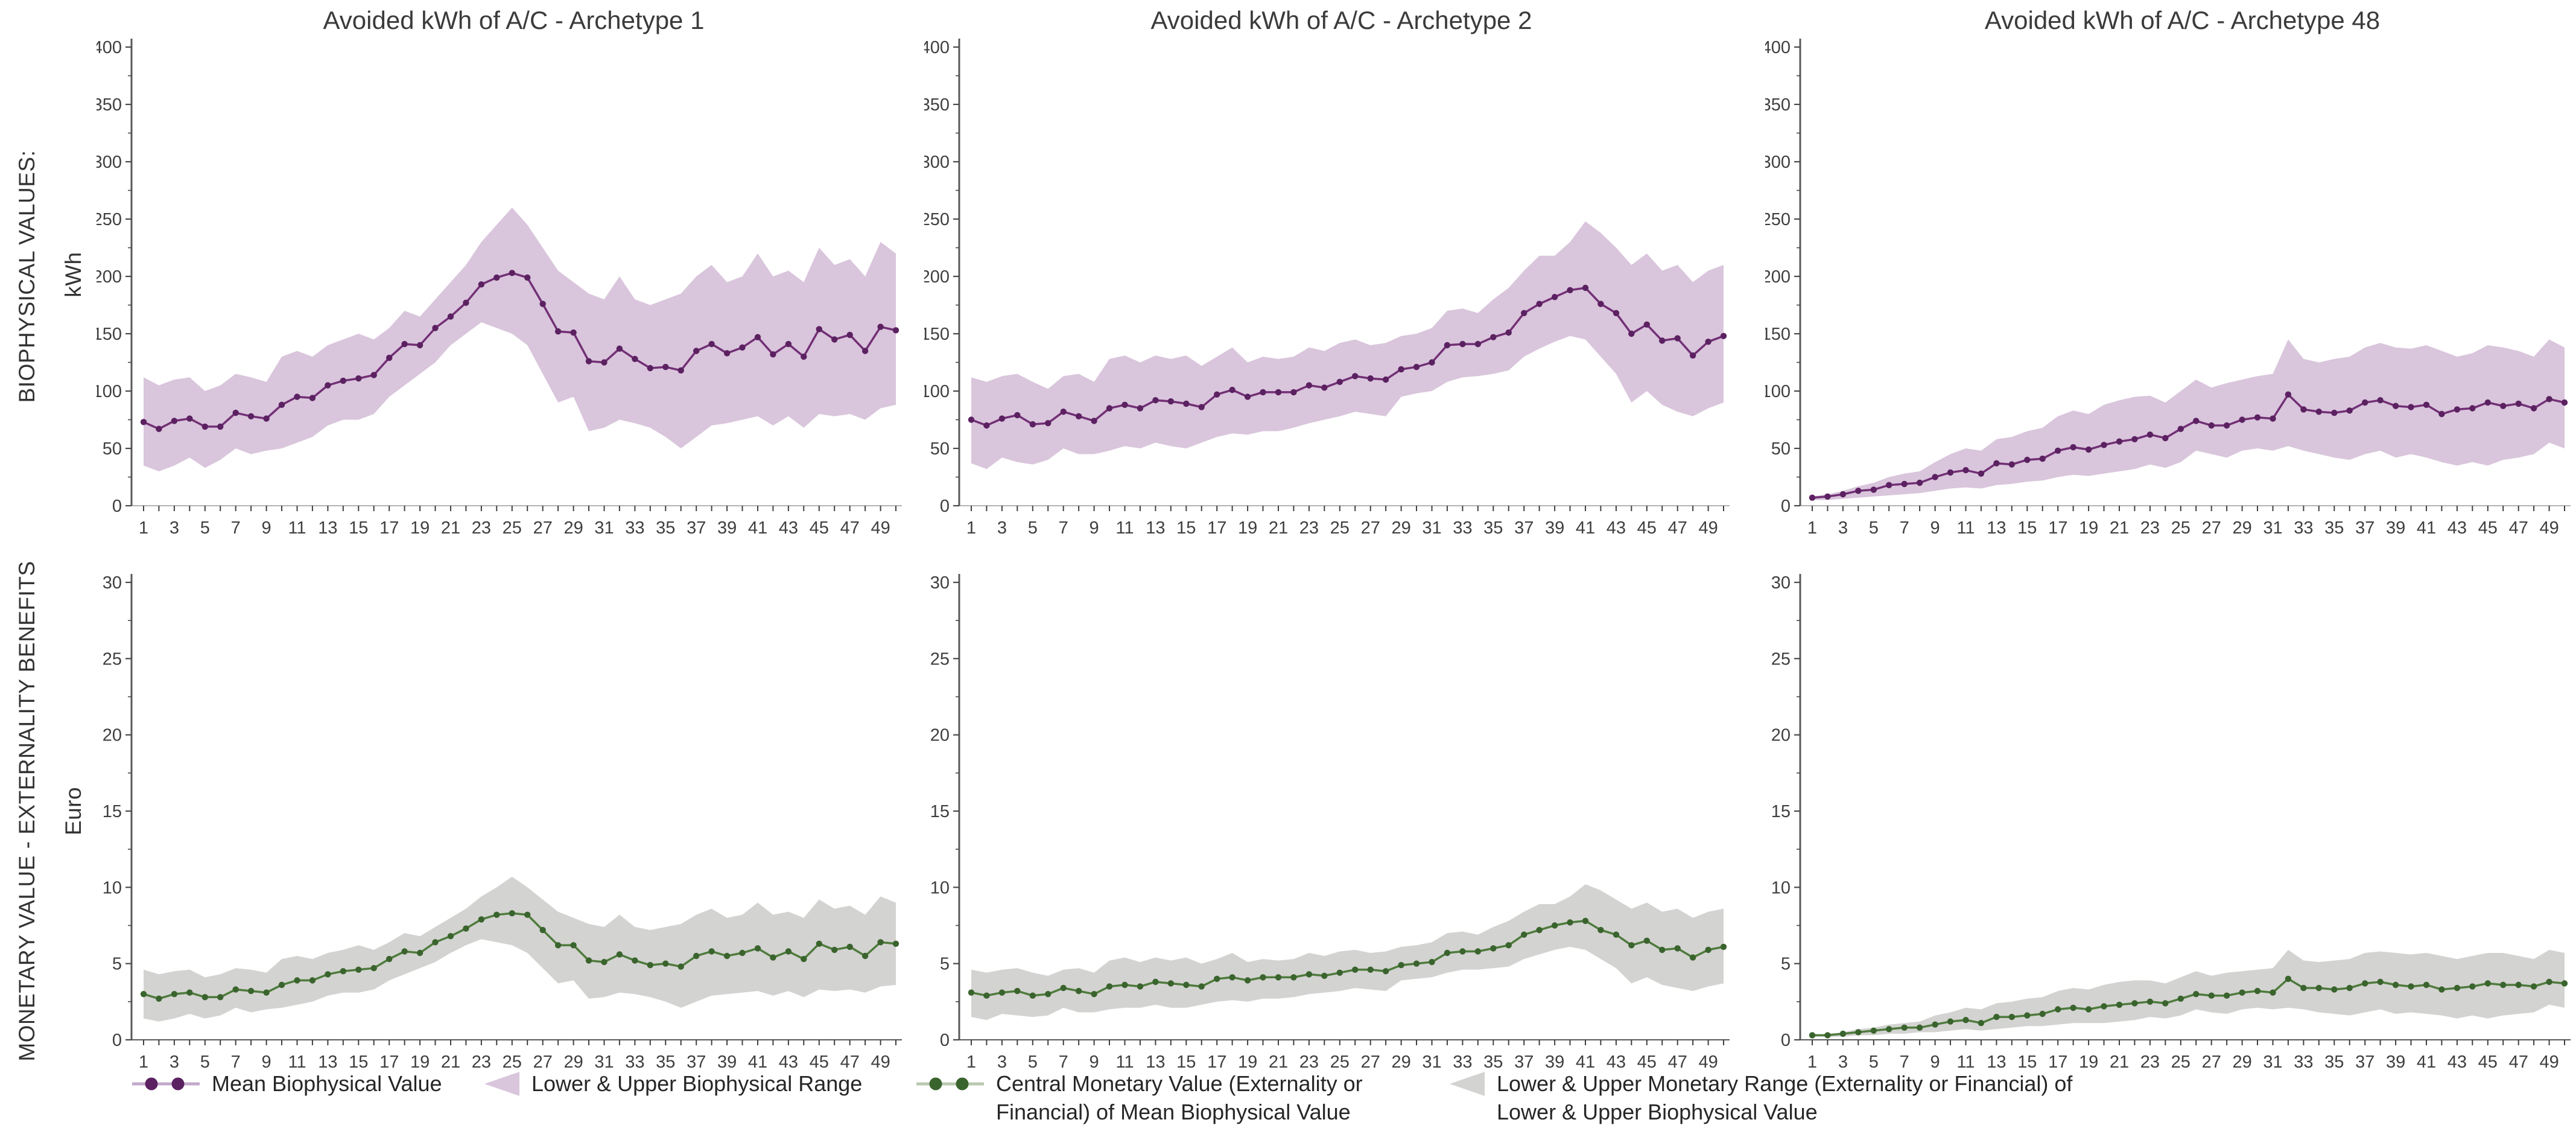  I want to click on chart-title-archetype-1: Avoided kWh of A/C - Archetype 1, so click(514, 20).